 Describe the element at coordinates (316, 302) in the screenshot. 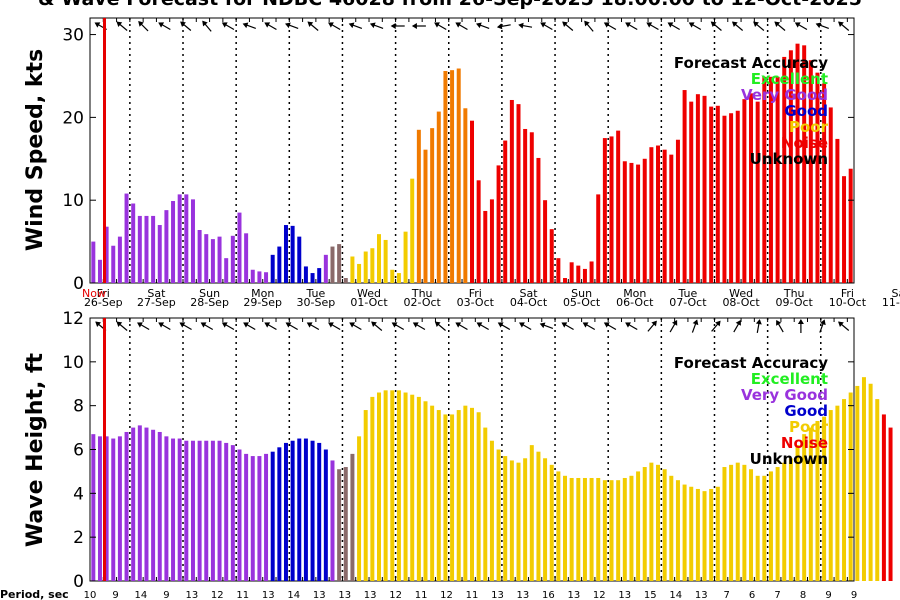

I see `day-date-label: 30-Sep` at that location.